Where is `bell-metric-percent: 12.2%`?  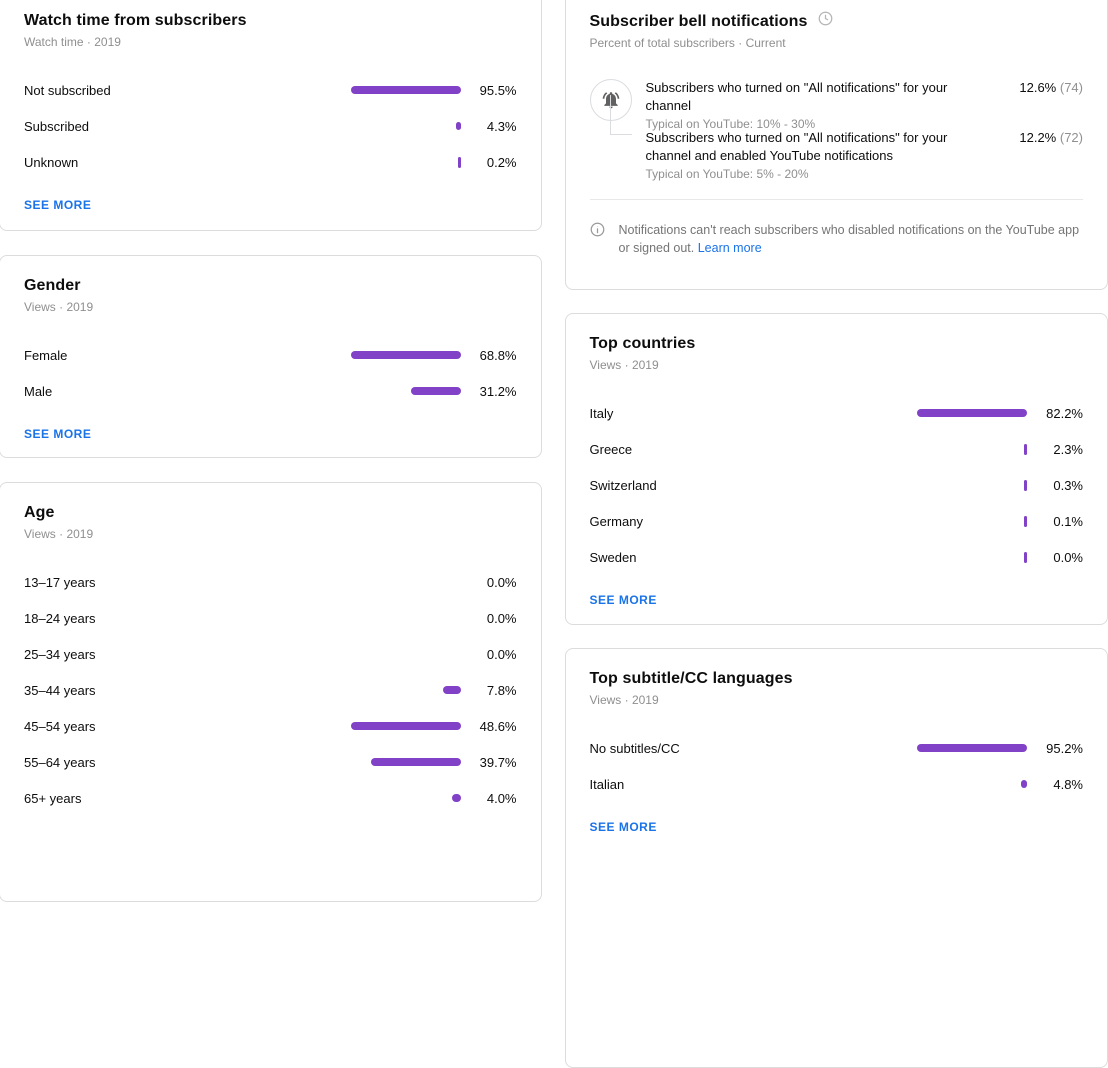 bell-metric-percent: 12.2% is located at coordinates (1037, 137).